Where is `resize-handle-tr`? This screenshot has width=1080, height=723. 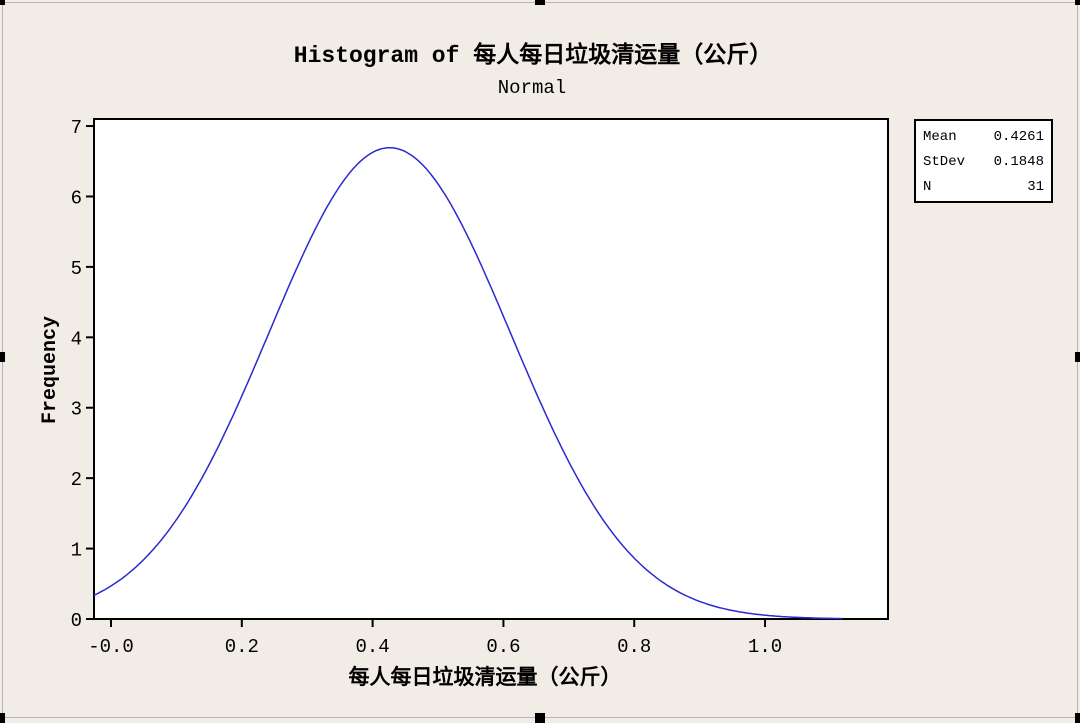
resize-handle-tr is located at coordinates (1077, 2).